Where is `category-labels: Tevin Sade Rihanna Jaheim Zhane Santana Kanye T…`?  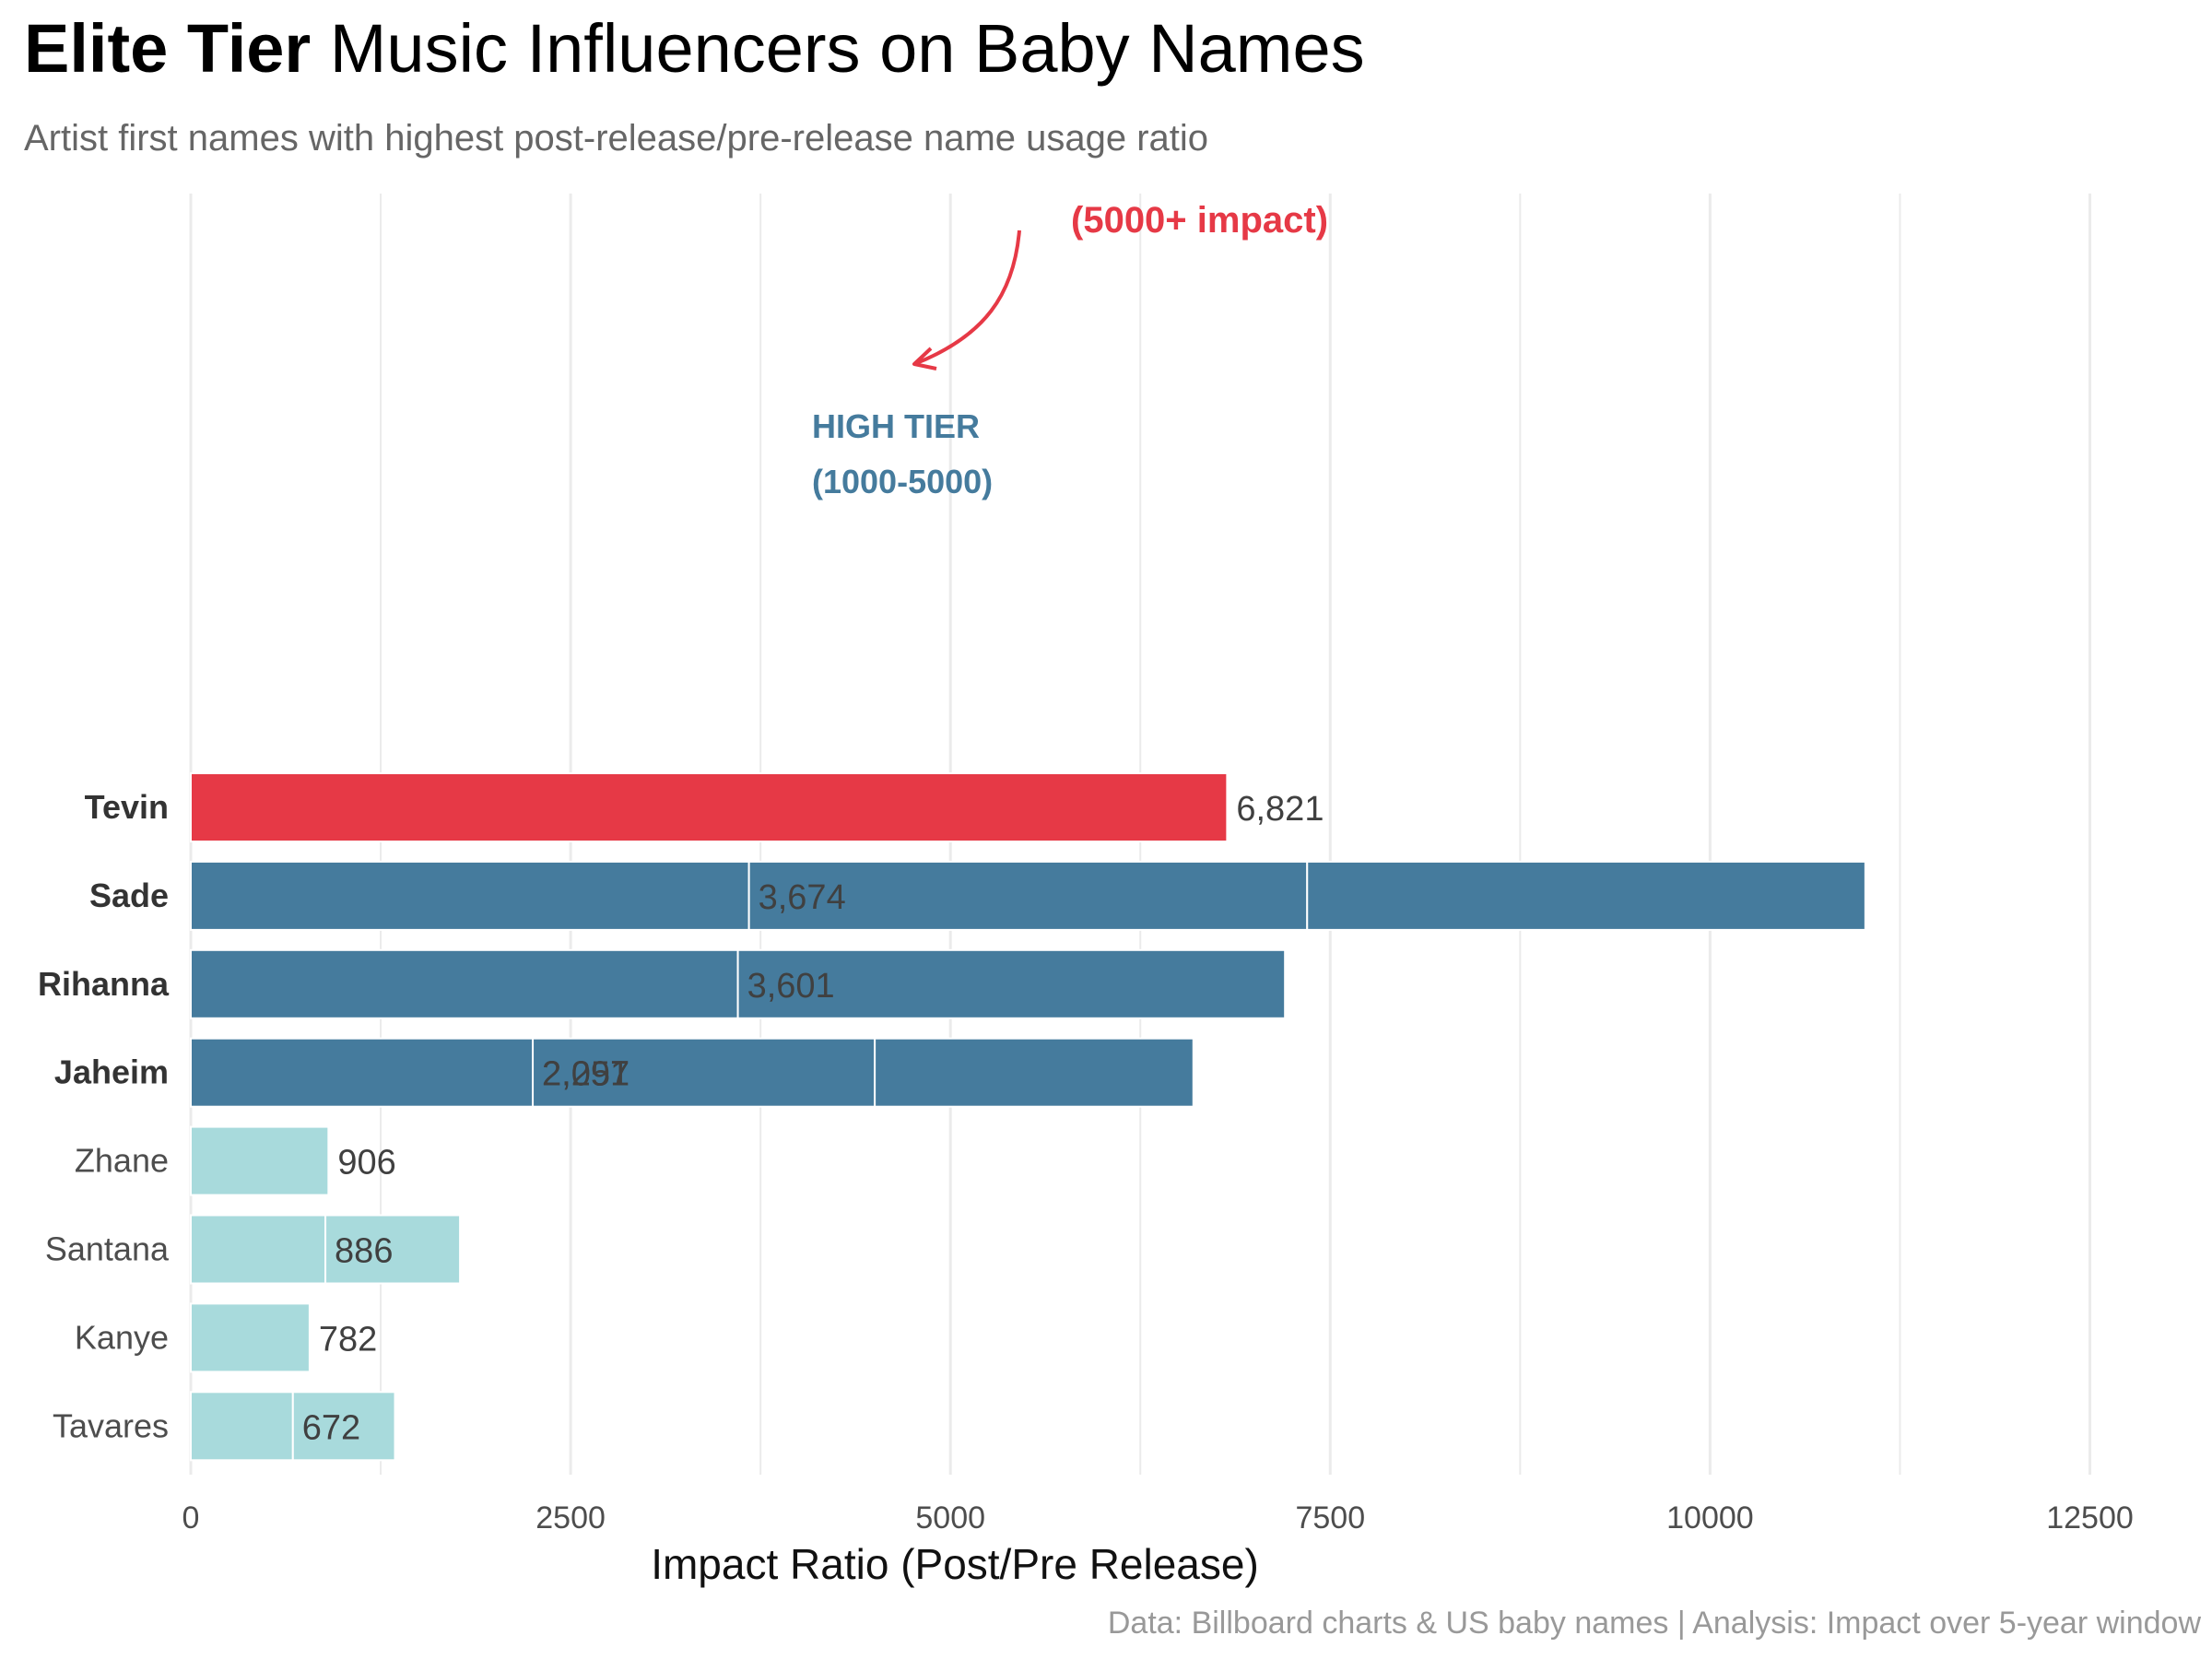 category-labels: Tevin Sade Rihanna Jaheim Zhane Santana Kanye T… is located at coordinates (104, 1116).